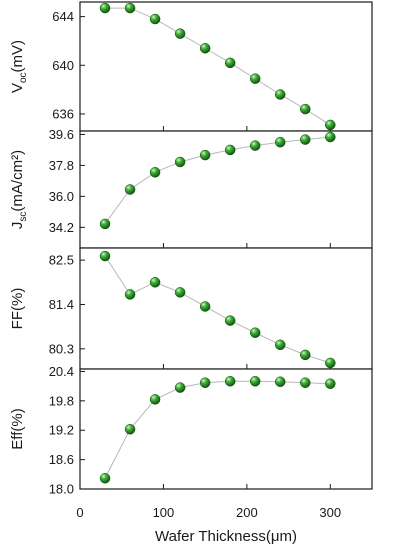 This screenshot has height=555, width=406. Describe the element at coordinates (164, 512) in the screenshot. I see `x-tick-label: 100` at that location.